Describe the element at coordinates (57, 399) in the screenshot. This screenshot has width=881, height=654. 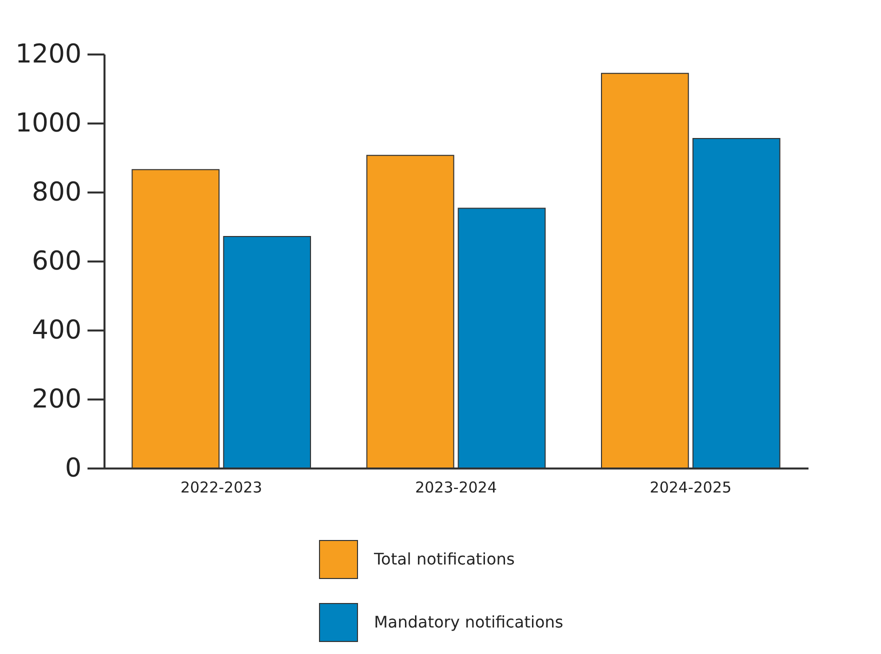
I see `y-tick-label: 200` at that location.